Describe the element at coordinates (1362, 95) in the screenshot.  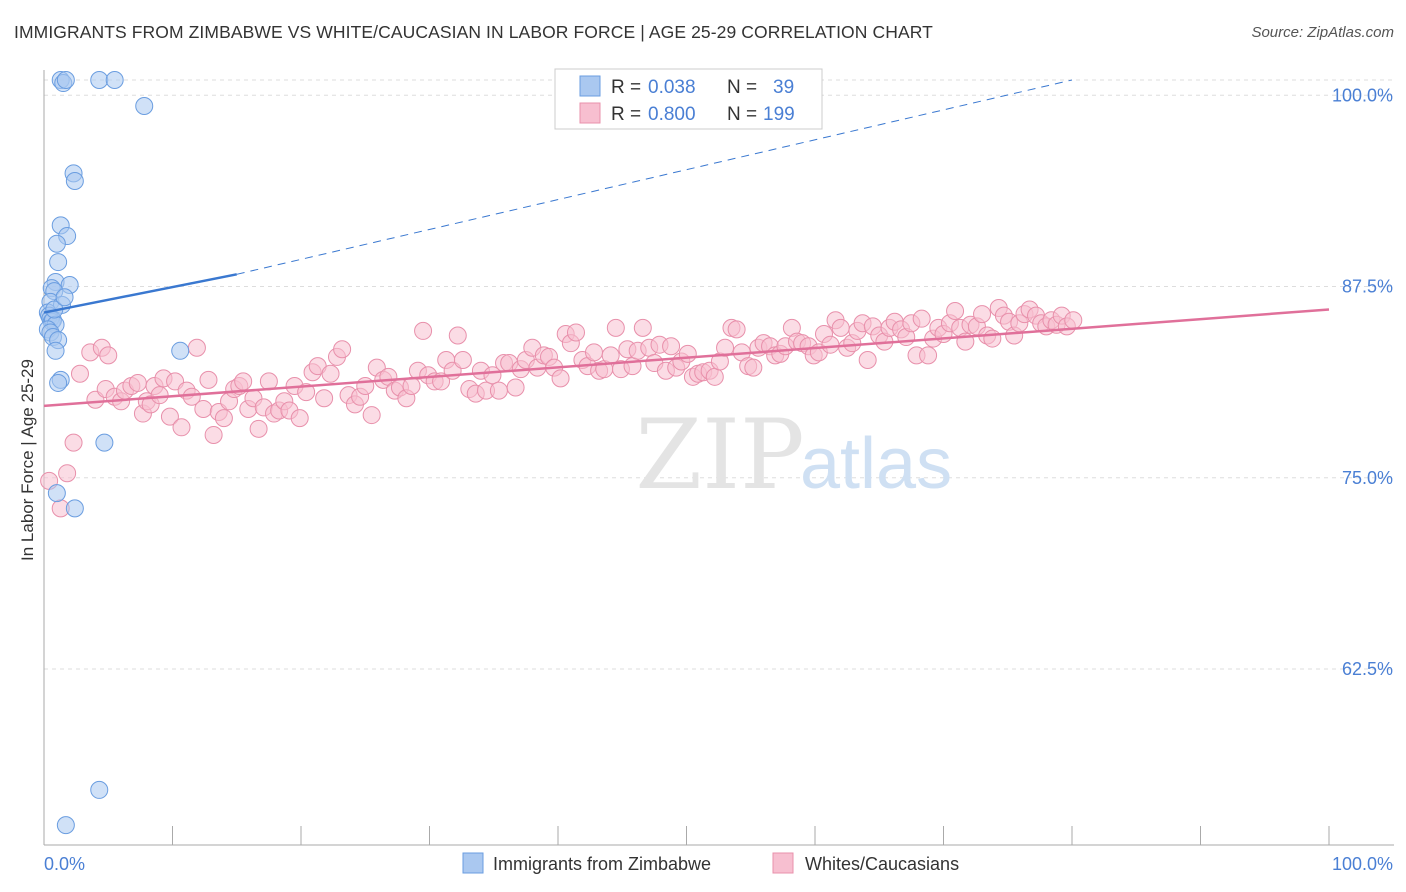
I see `y-tick-label: 100.0%` at that location.